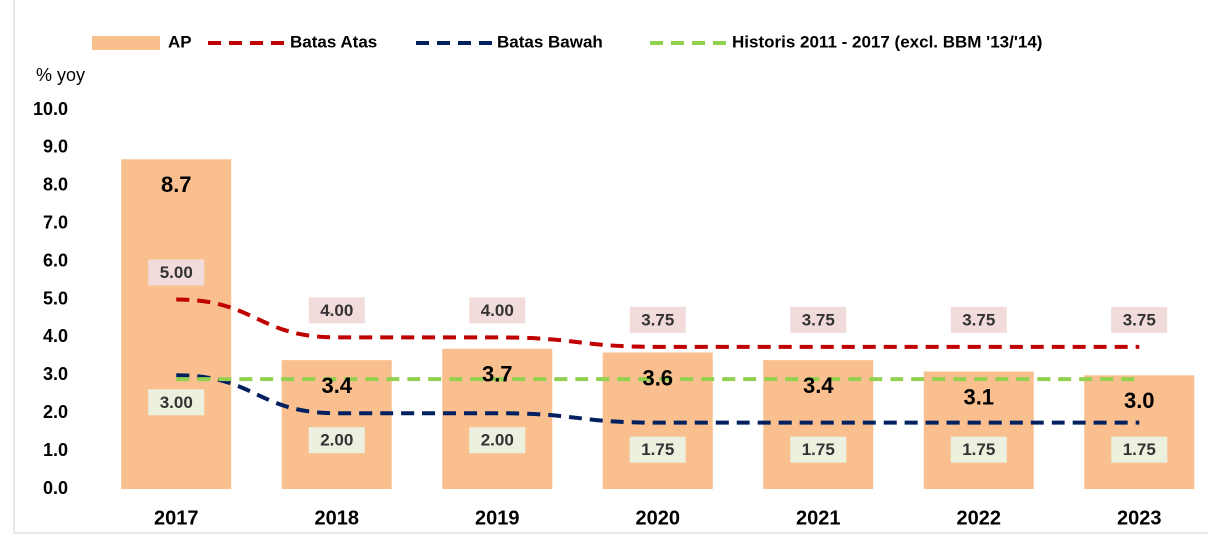 Image resolution: width=1208 pixels, height=538 pixels. Describe the element at coordinates (550, 41) in the screenshot. I see `legend-label: Batas Bawah` at that location.